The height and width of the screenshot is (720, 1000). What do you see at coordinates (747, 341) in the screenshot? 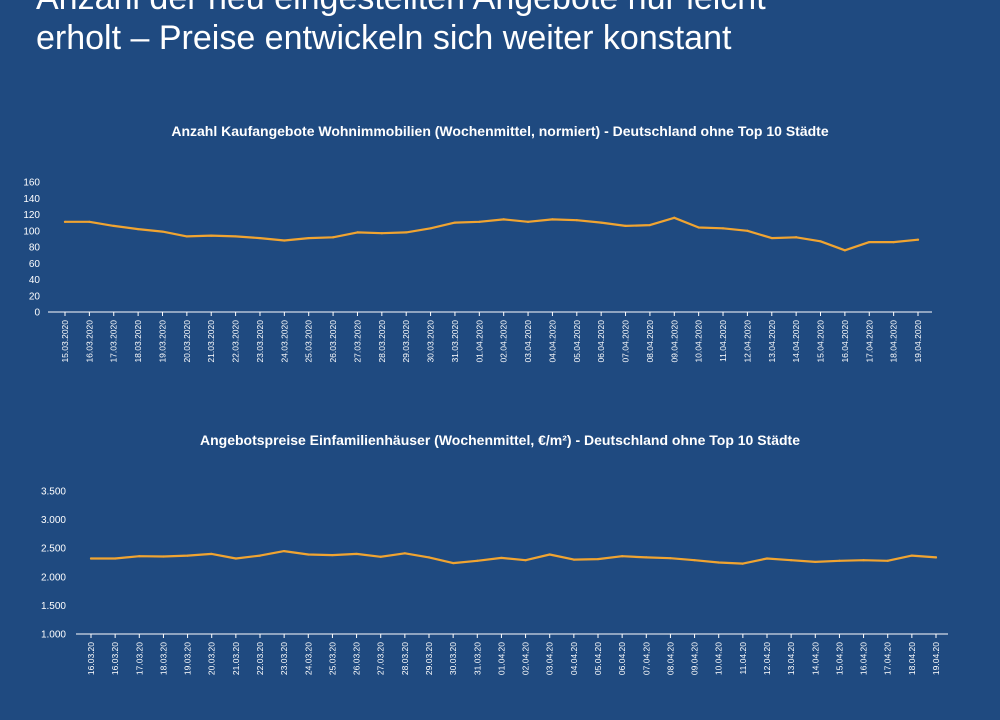
I see `chart1-x-tick-label: 12.04.2020` at bounding box center [747, 341].